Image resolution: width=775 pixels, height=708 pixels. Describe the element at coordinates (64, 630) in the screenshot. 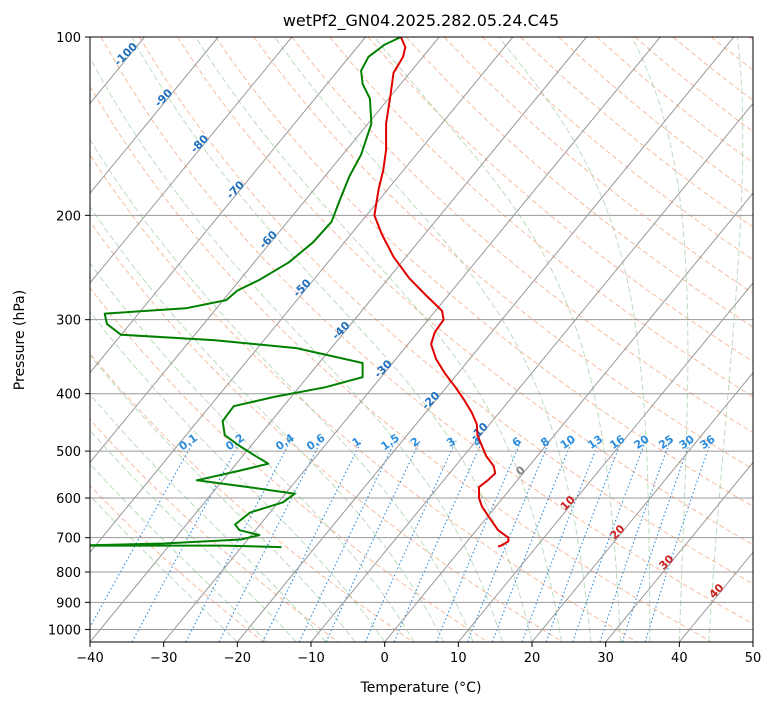

I see `y-tick-label: 1000` at that location.